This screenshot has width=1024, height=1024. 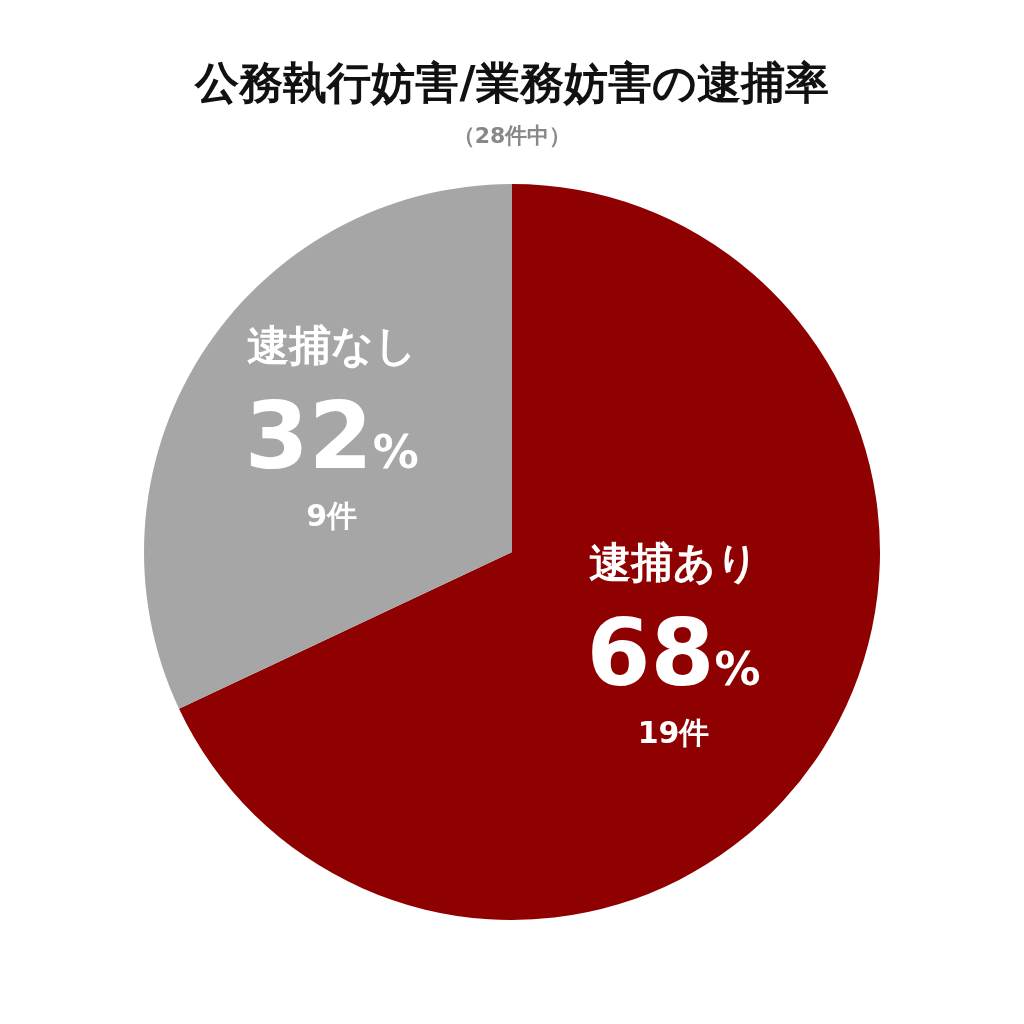 What do you see at coordinates (511, 82) in the screenshot?
I see `chart-title: 公務執行妨害/業務妨害の逮捕率` at bounding box center [511, 82].